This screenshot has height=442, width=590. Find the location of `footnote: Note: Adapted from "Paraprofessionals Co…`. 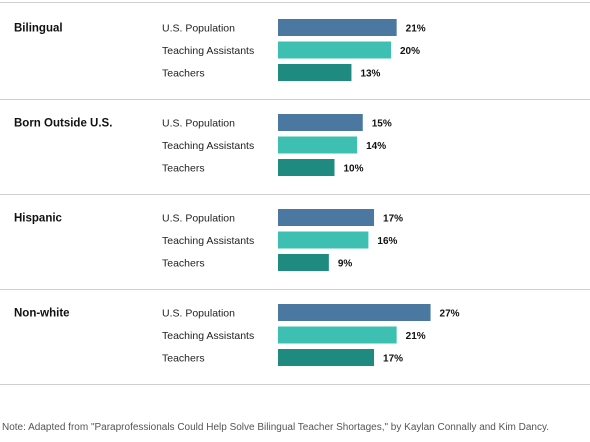

footnote: Note: Adapted from "Paraprofessionals Co… is located at coordinates (276, 427).